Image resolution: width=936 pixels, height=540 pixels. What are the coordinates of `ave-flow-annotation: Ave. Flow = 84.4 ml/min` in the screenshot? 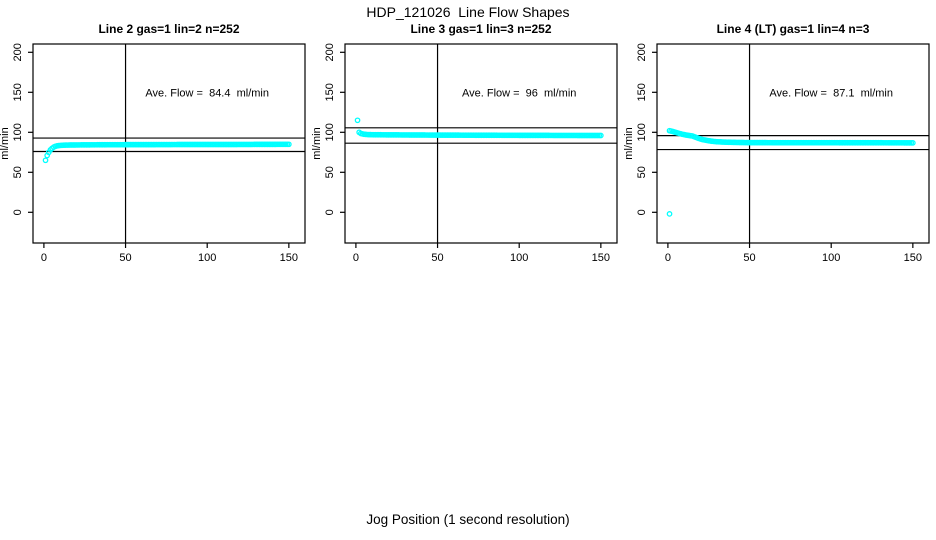 It's located at (207, 93).